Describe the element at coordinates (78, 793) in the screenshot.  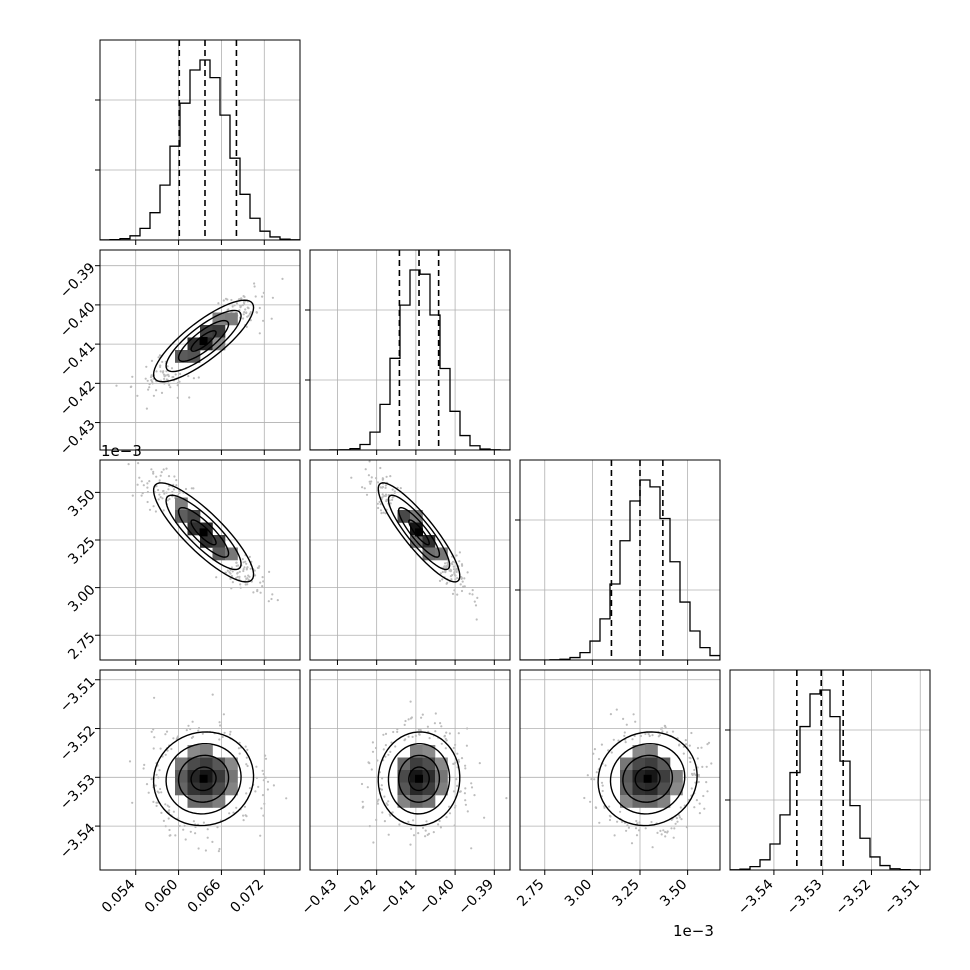
I see `y-tick-label: −3.53` at that location.